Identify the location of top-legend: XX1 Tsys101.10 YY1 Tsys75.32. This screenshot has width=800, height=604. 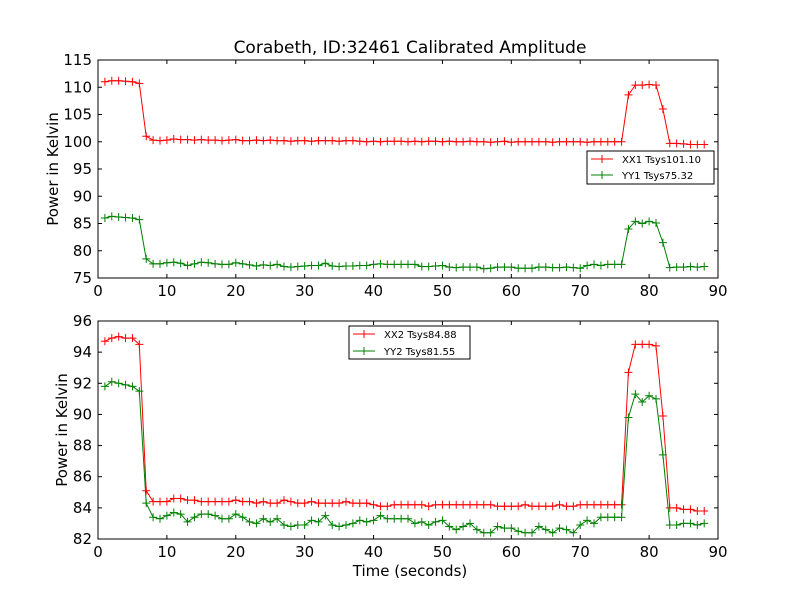
(650, 167).